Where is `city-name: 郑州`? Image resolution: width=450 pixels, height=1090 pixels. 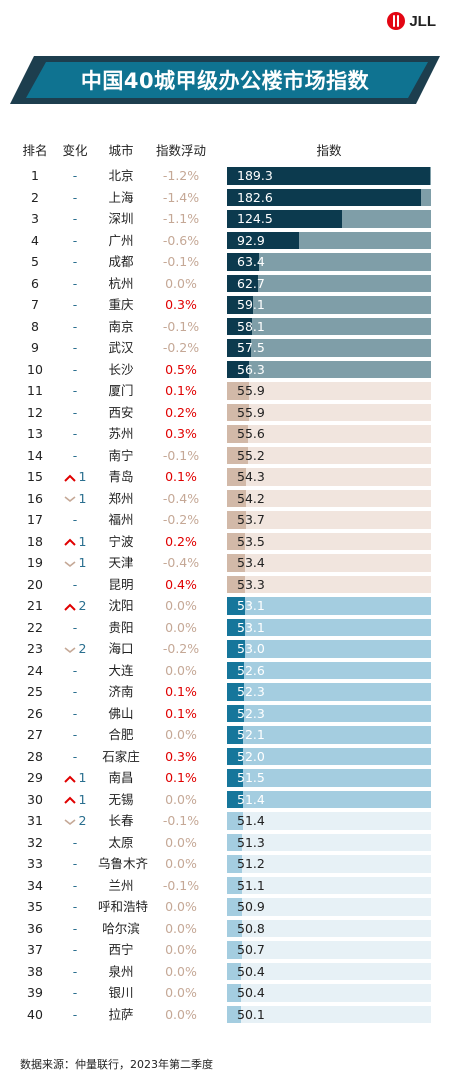
city-name: 郑州 is located at coordinates (121, 498).